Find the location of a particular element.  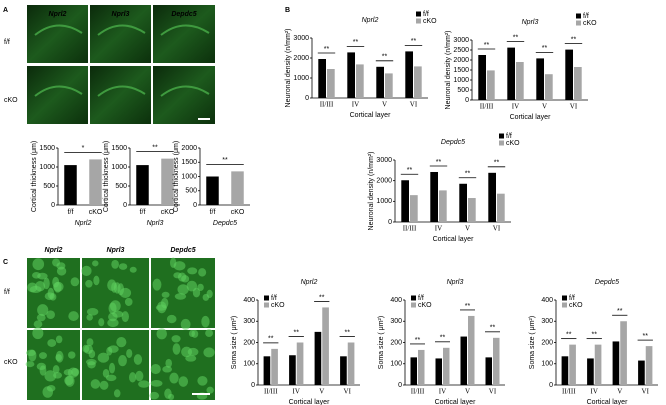

column-label: Depdc5 is located at coordinates (183, 14).